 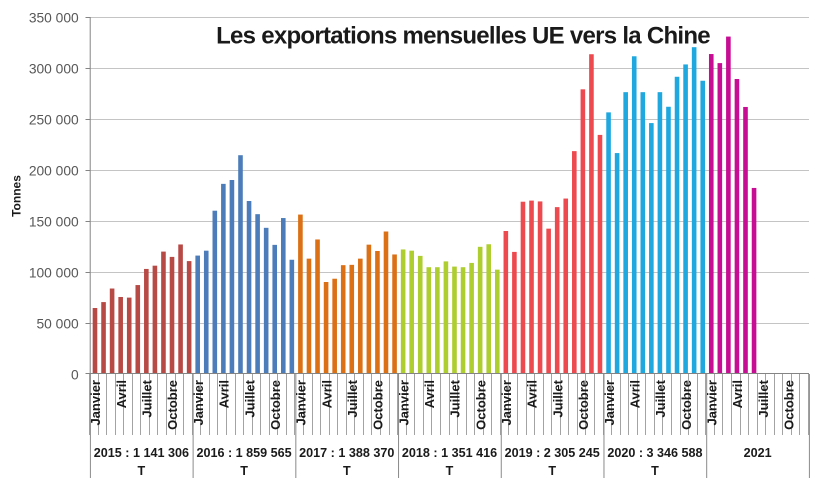 I want to click on svg-text: 300 000, so click(x=54, y=69).